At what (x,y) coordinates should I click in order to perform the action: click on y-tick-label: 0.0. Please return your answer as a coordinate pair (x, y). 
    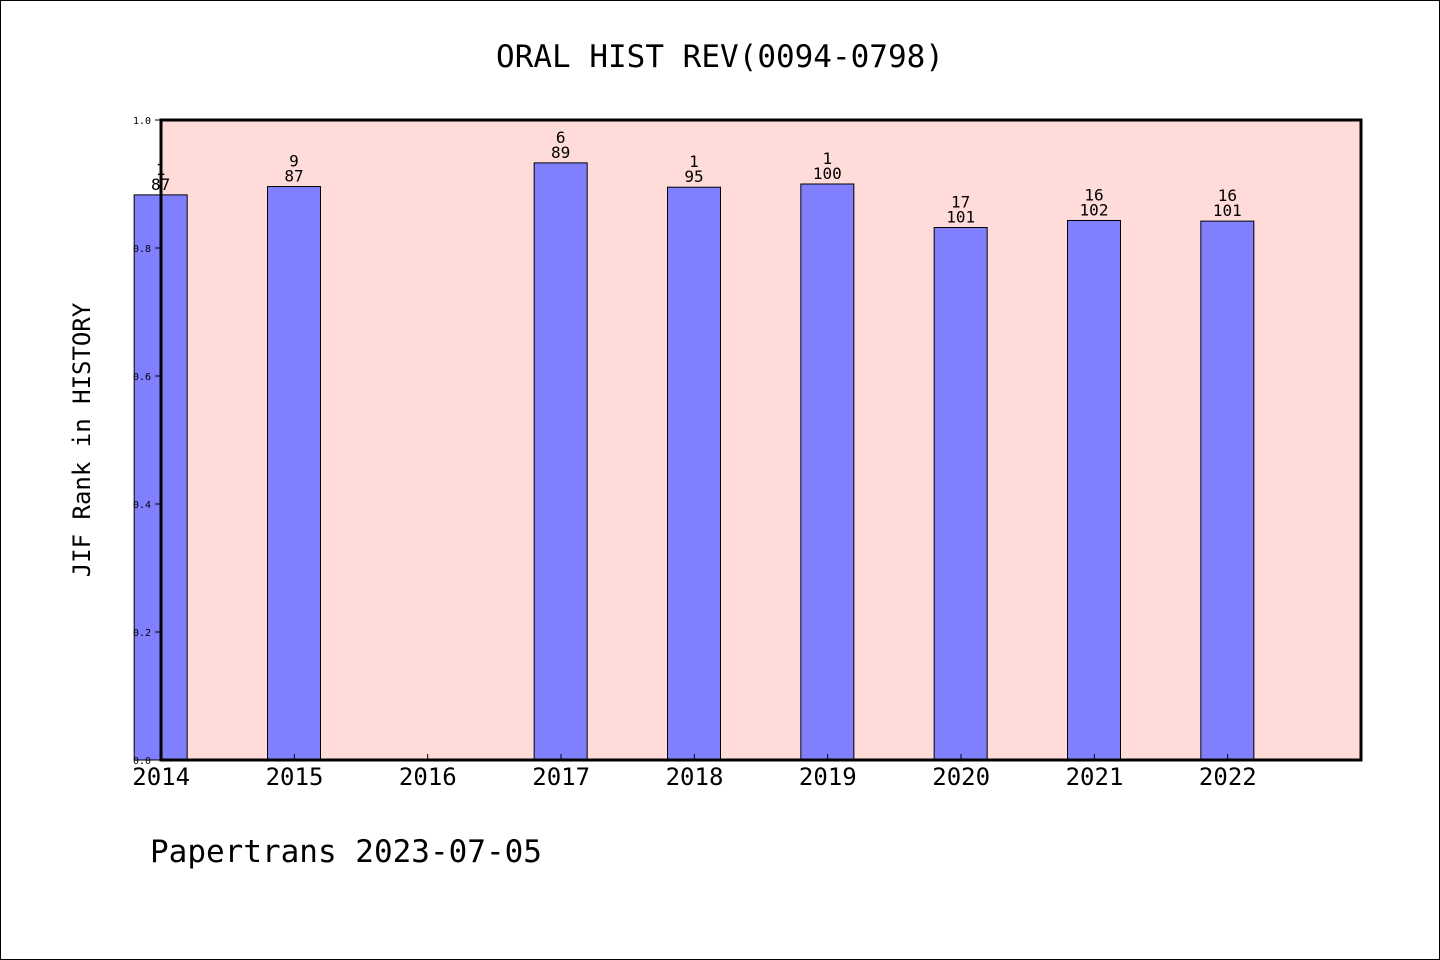
    Looking at the image, I should click on (142, 761).